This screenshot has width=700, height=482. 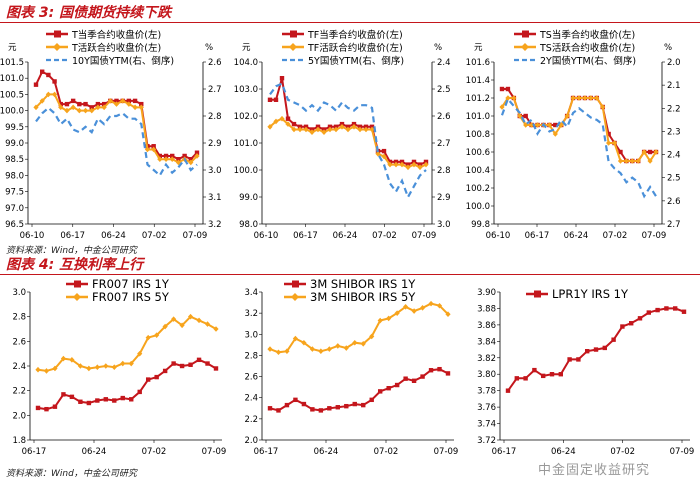 What do you see at coordinates (116, 35) in the screenshot?
I see `c1-legend-0-label: T当季合约收盘价(左)` at bounding box center [116, 35].